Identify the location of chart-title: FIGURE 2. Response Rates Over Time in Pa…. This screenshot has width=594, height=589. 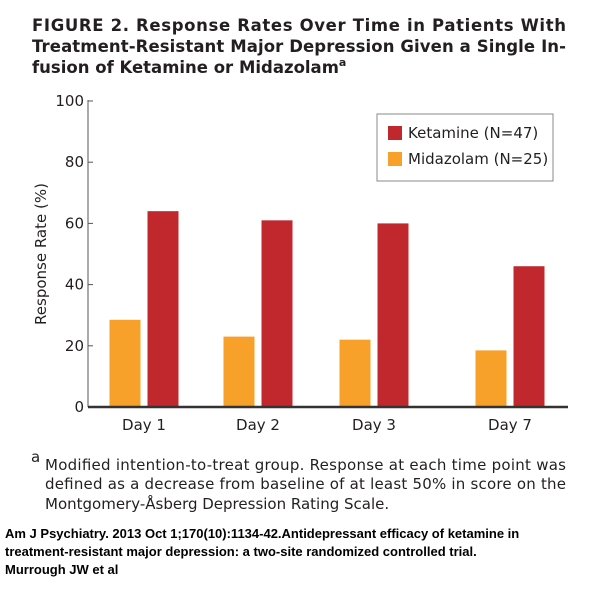
(299, 25).